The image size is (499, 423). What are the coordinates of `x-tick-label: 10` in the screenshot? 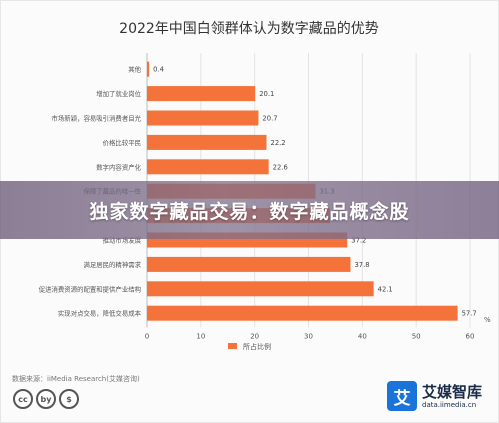 It's located at (200, 336).